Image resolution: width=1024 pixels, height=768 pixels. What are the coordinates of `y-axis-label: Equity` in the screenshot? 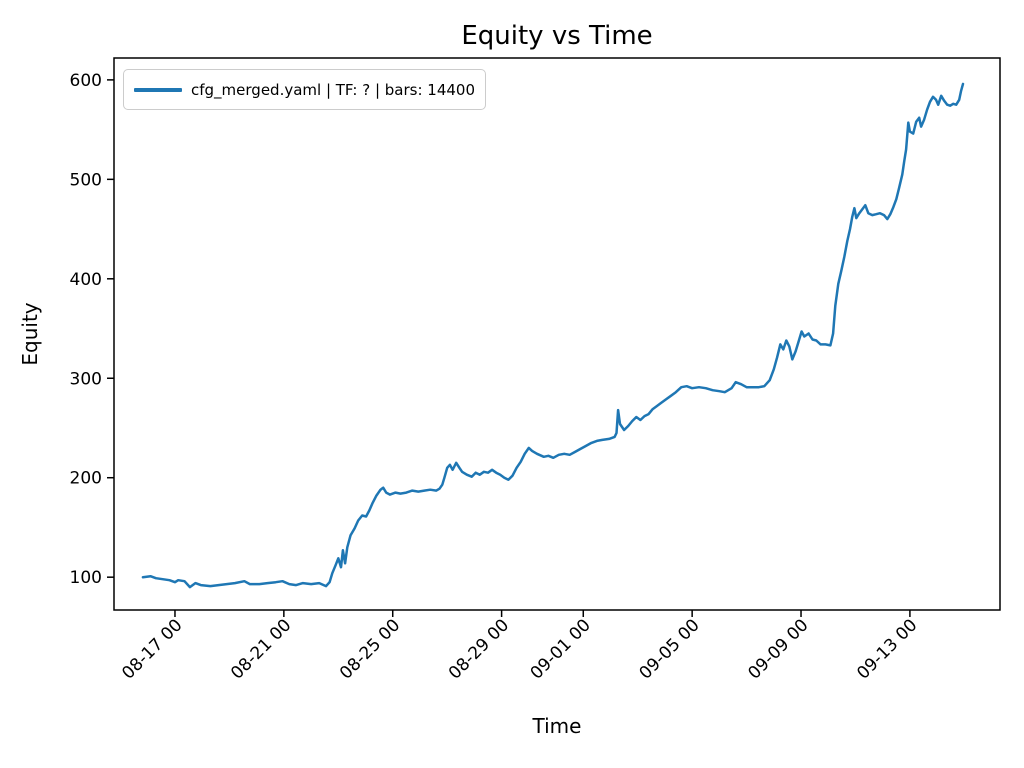 It's located at (30, 334).